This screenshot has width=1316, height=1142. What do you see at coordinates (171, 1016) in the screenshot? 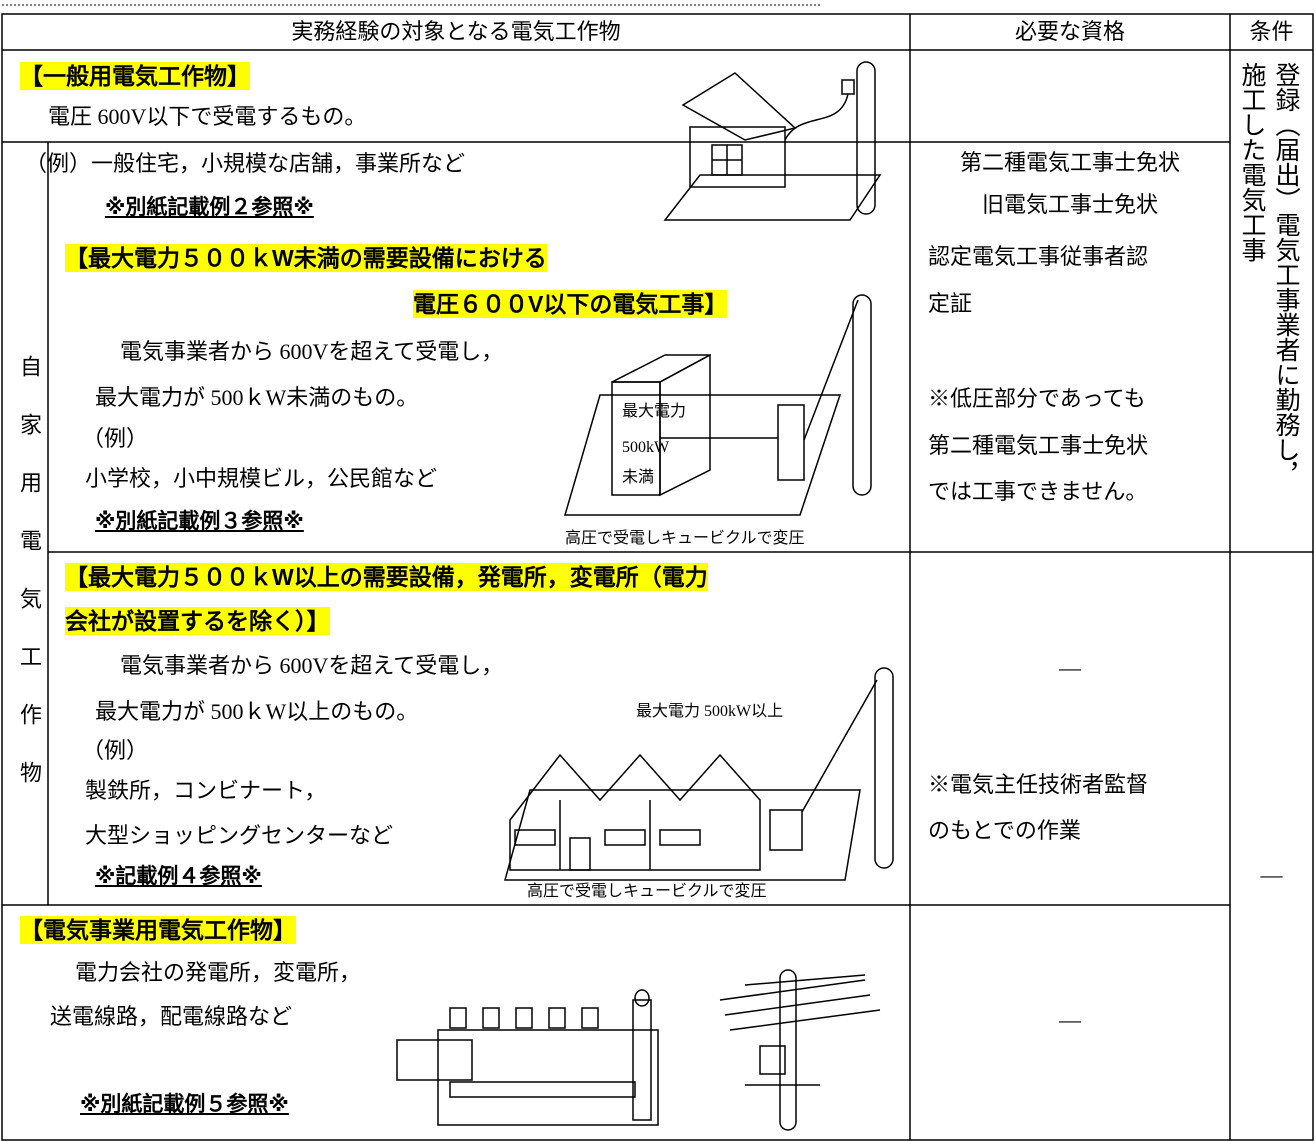
I see `text-line: 送電線路，配電線路など` at bounding box center [171, 1016].